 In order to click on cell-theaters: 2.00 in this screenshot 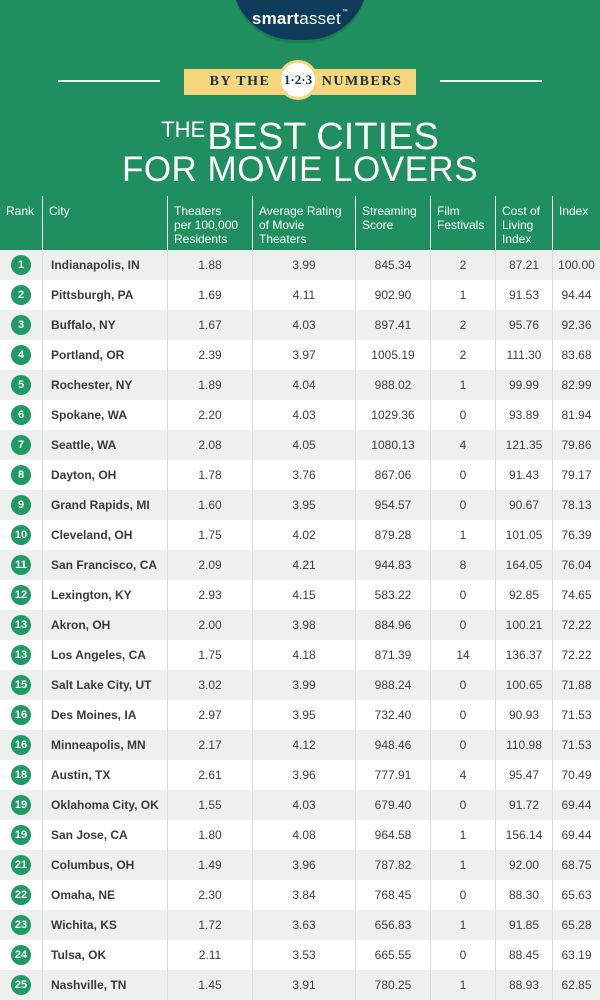, I will do `click(209, 625)`.